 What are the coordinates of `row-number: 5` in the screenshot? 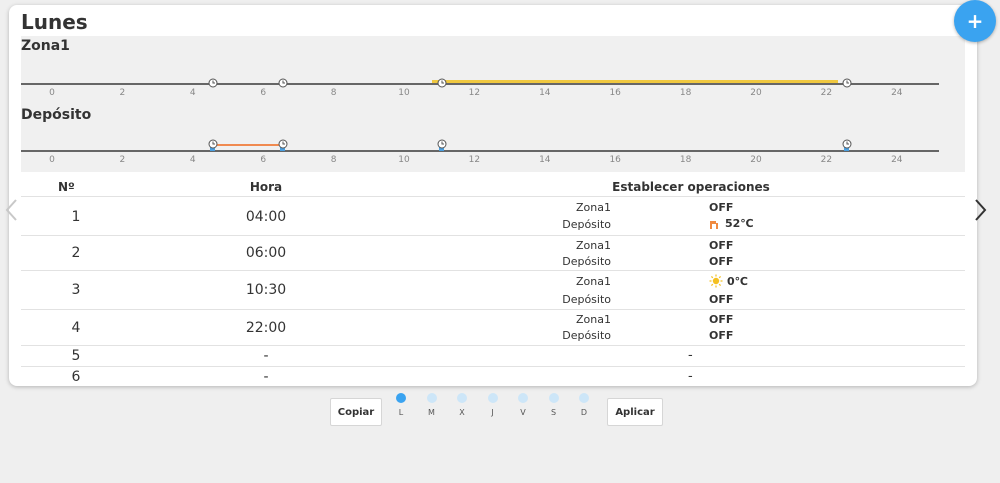 It's located at (76, 356).